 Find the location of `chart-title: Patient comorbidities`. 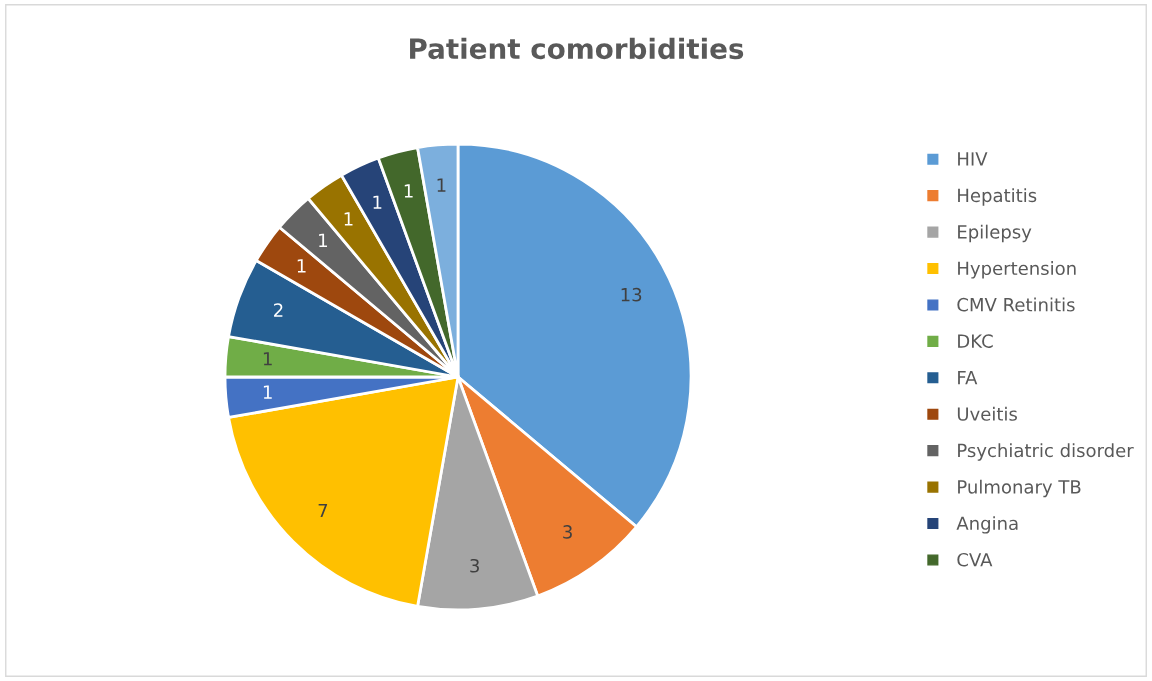

chart-title: Patient comorbidities is located at coordinates (577, 48).